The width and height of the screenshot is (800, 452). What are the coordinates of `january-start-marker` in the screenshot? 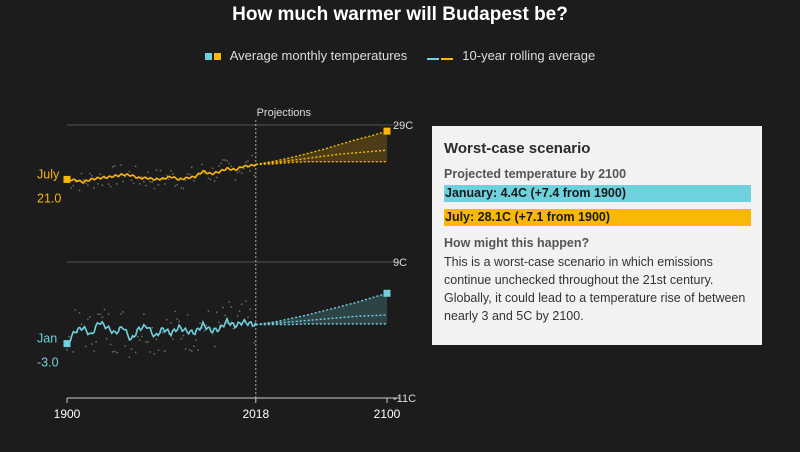 It's located at (67, 344).